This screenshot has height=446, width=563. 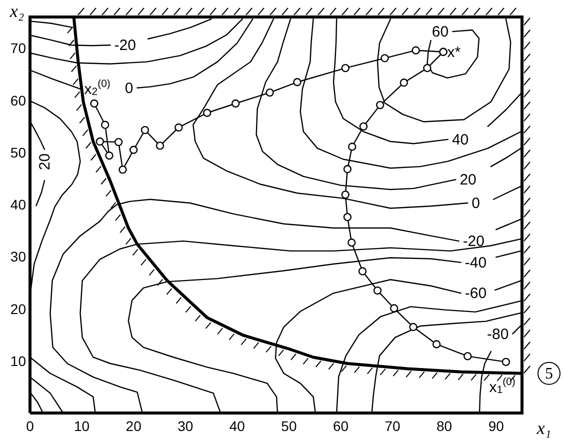 What do you see at coordinates (237, 426) in the screenshot?
I see `x-tick-label: 40` at bounding box center [237, 426].